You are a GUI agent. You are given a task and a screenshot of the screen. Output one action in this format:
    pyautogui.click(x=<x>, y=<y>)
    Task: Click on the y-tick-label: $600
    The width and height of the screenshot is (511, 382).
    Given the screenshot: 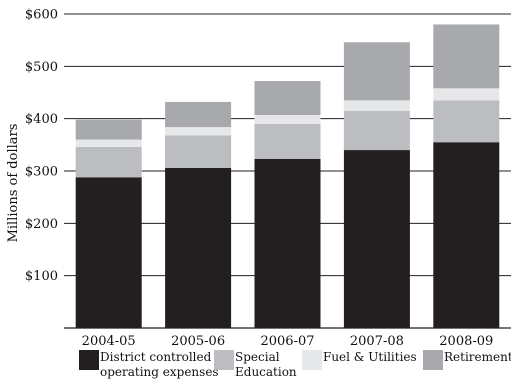 What is the action you would take?
    pyautogui.click(x=41, y=15)
    